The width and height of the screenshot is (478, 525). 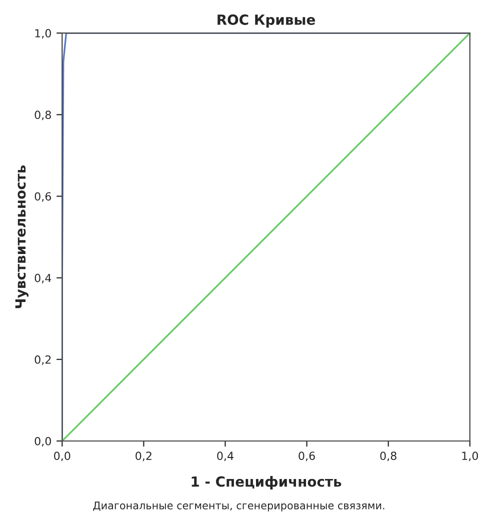 I want to click on y-tick-label: 0,6, so click(x=43, y=197).